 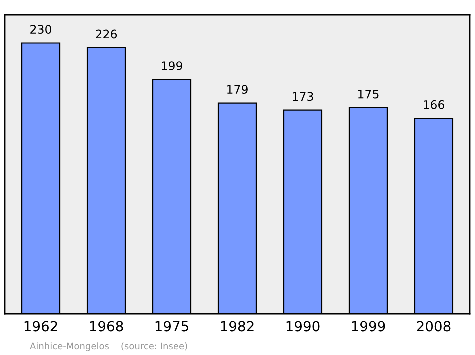 I want to click on x-tick-label: 1999, so click(x=369, y=326).